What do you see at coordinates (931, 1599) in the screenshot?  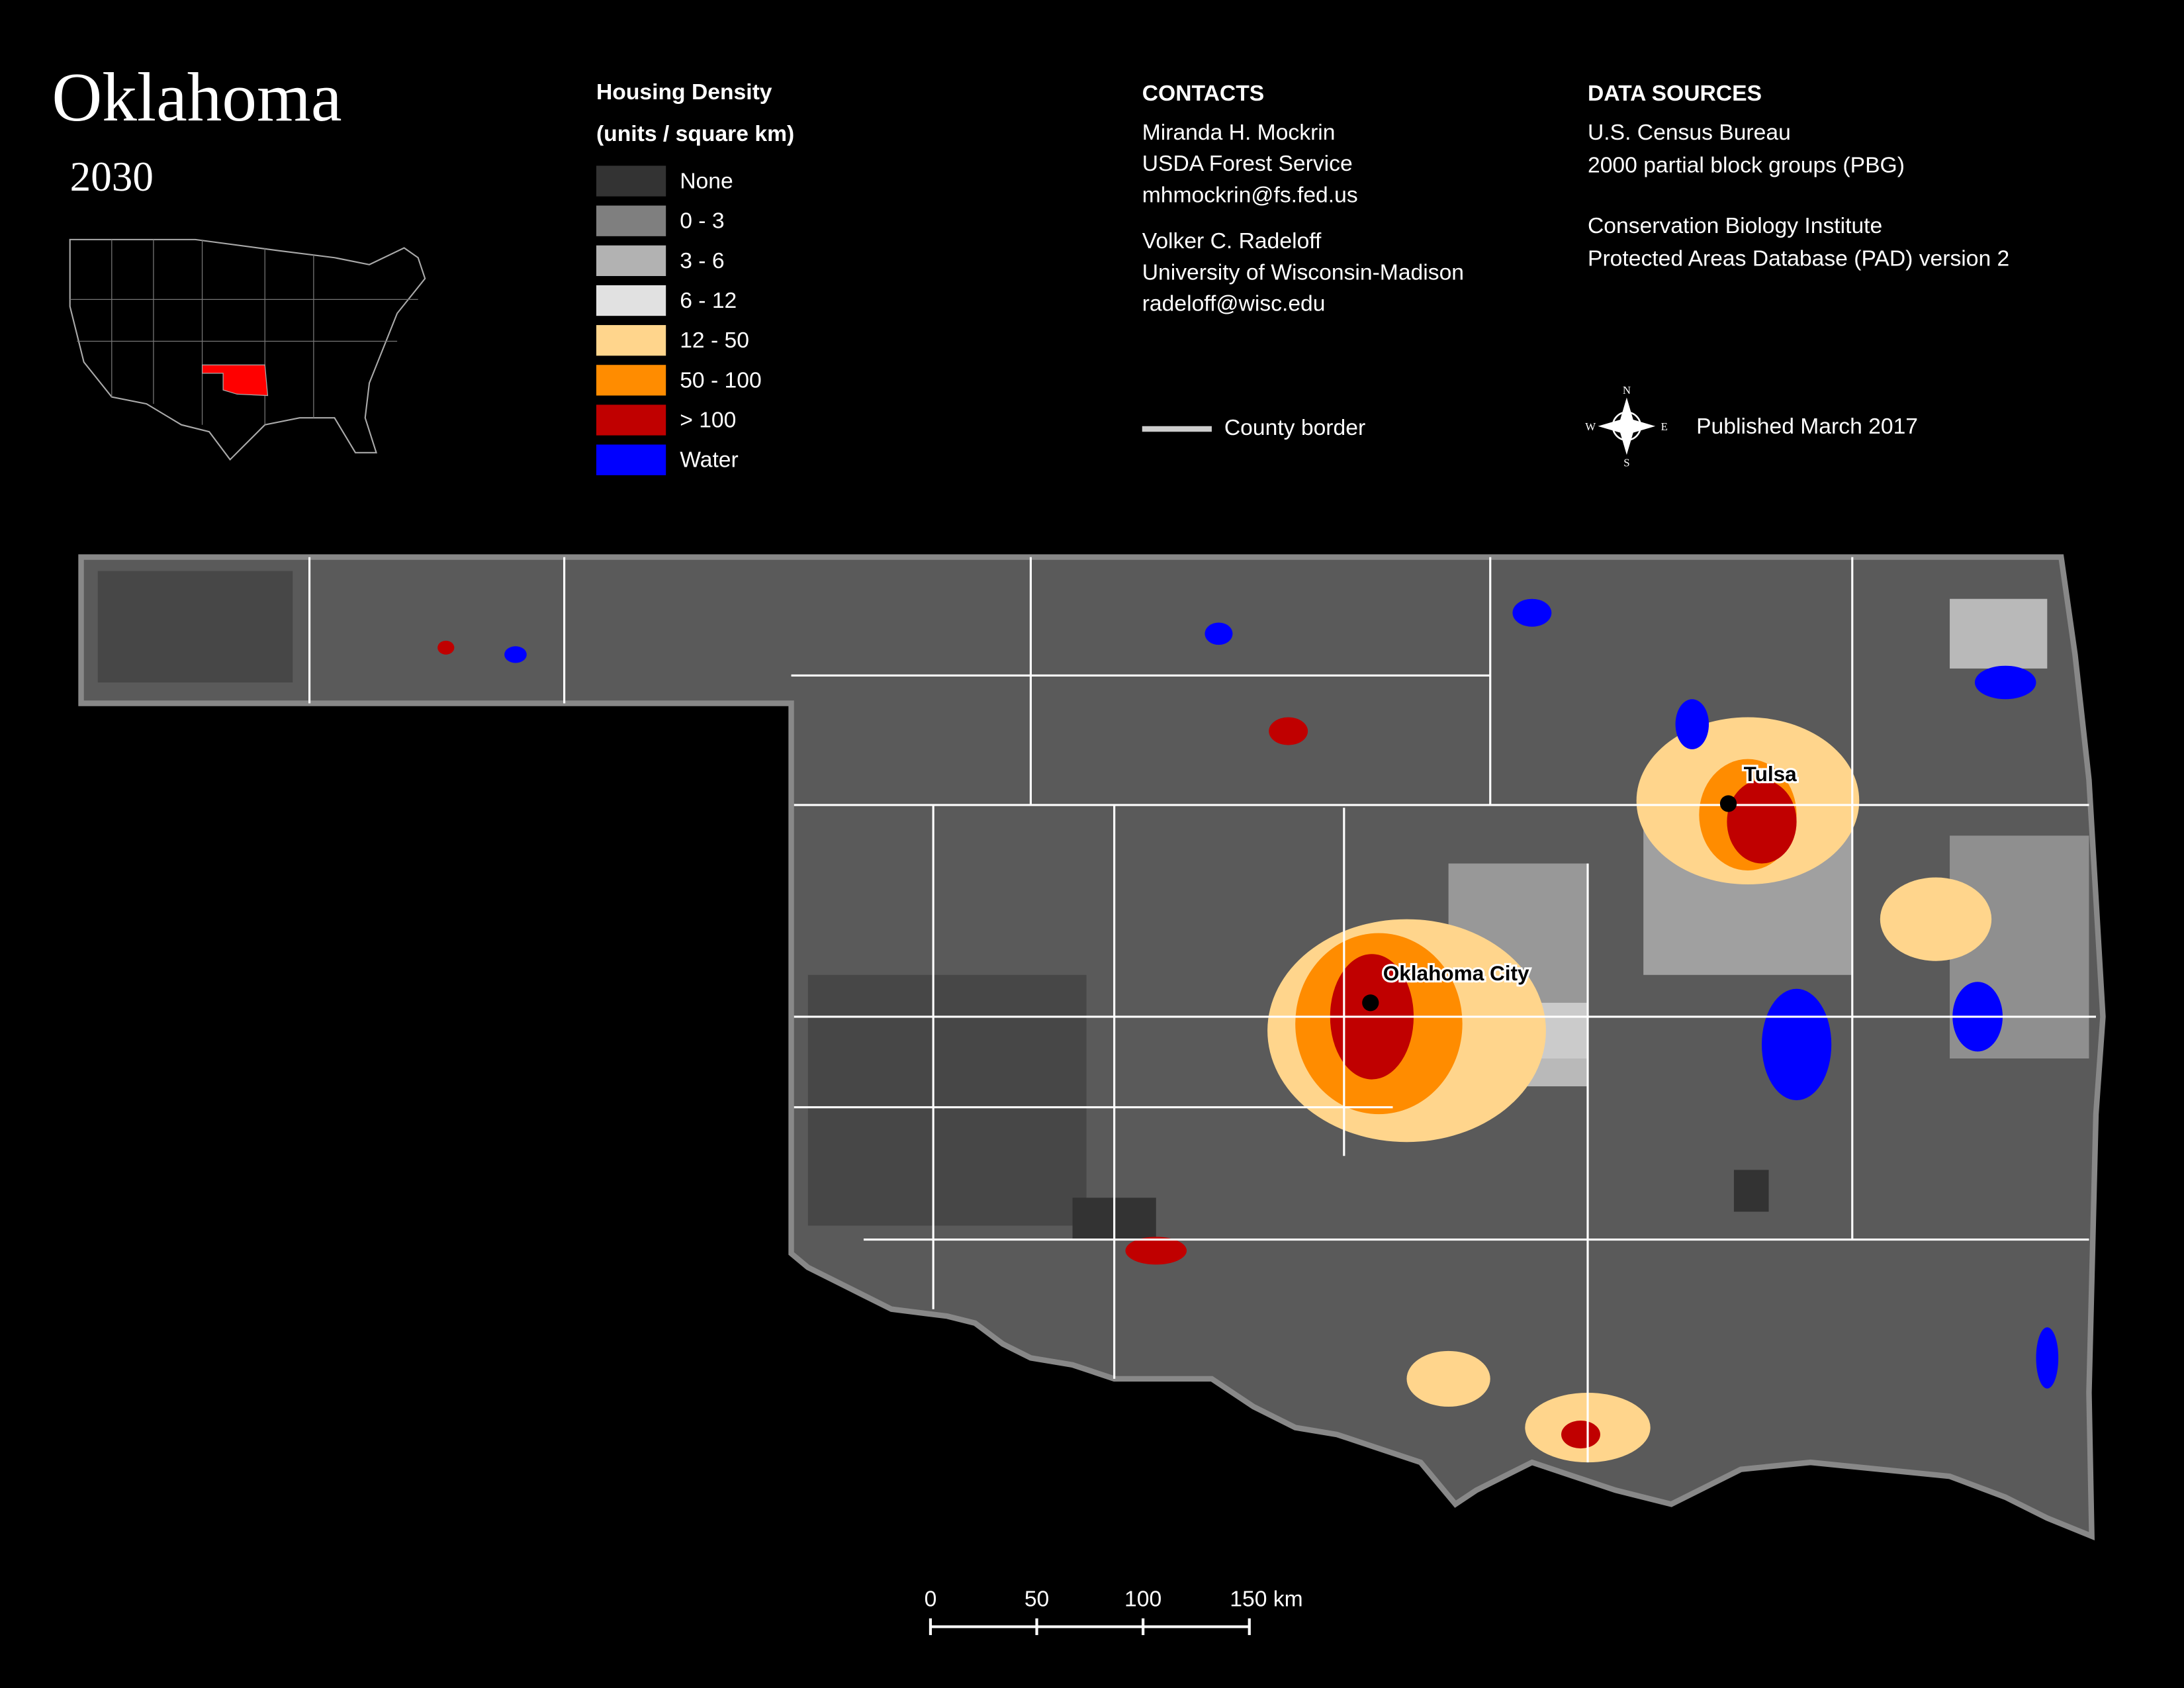 I see `scale-label: 0` at bounding box center [931, 1599].